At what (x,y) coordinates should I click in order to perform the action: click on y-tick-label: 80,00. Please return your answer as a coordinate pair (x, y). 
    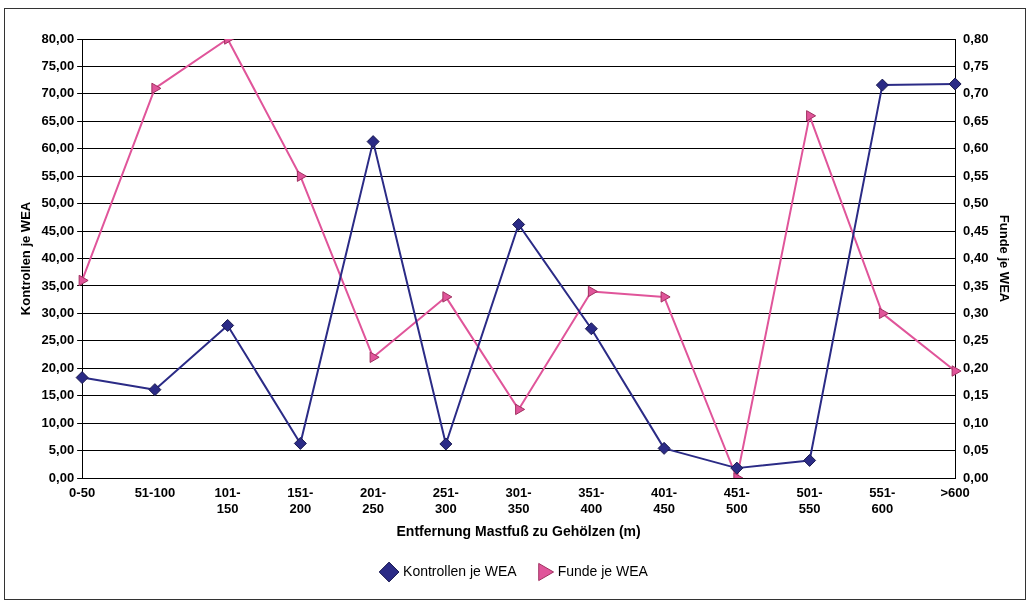
    Looking at the image, I should click on (58, 38).